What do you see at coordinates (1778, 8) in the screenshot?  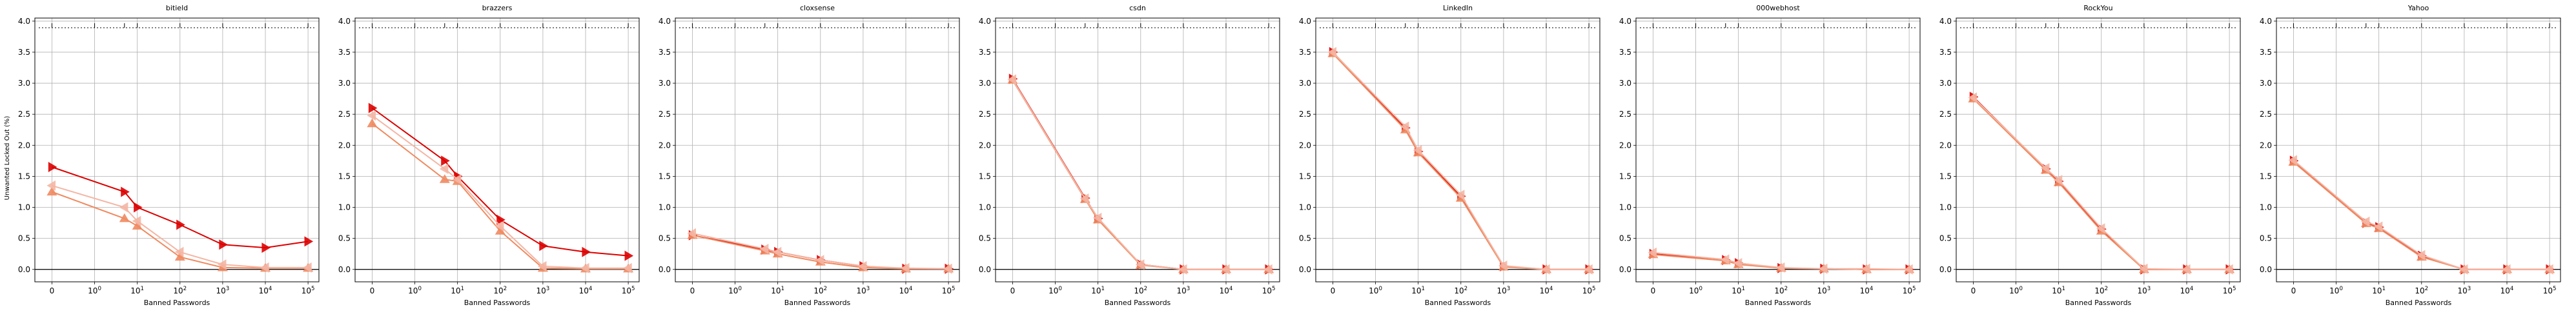 I see `chart-title: 000webhost` at bounding box center [1778, 8].